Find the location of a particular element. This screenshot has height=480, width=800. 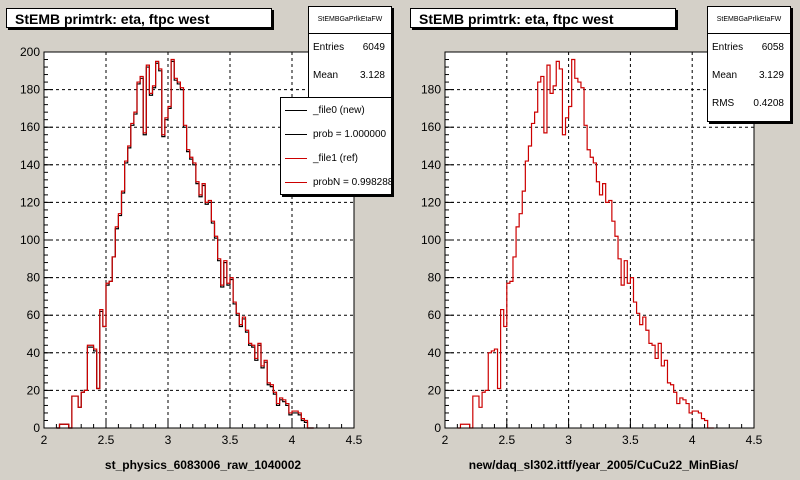

plot0-x-tick-label: 2.5 is located at coordinates (106, 440).